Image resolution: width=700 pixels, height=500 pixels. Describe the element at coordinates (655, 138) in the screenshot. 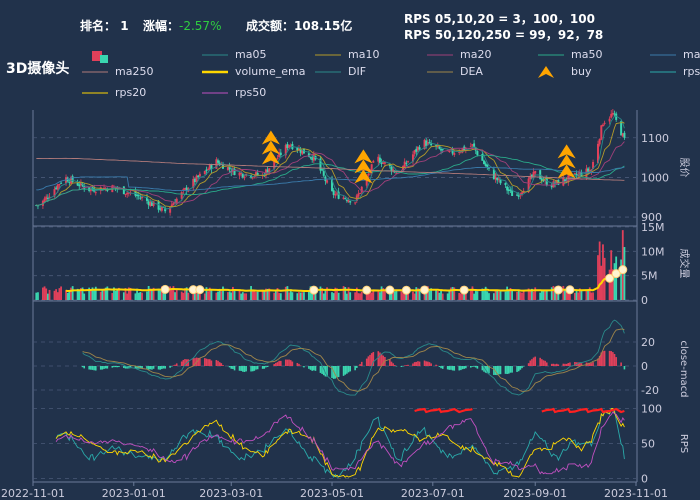

I see `y-tick-label: 1100` at that location.